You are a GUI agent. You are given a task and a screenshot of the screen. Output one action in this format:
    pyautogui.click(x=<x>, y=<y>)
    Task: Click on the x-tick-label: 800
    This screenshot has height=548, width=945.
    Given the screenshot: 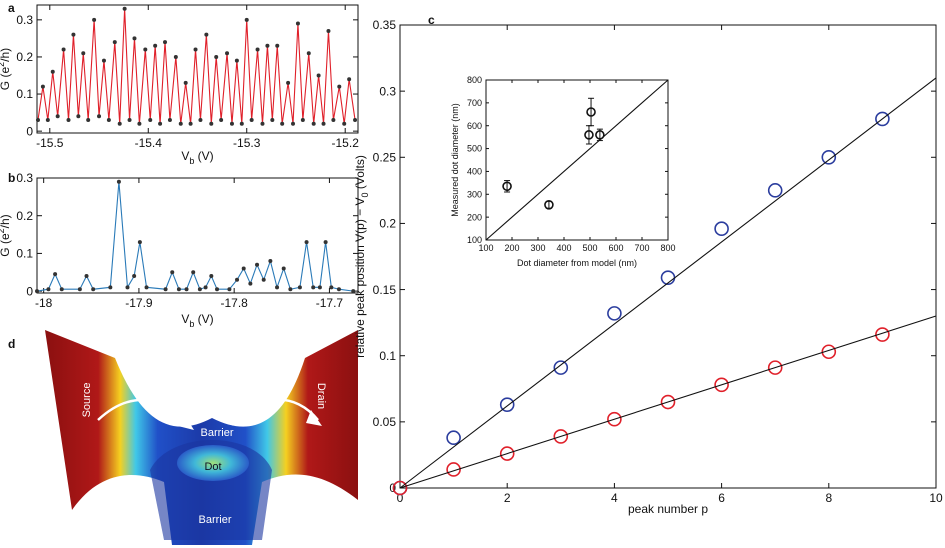 What is the action you would take?
    pyautogui.click(x=667, y=248)
    